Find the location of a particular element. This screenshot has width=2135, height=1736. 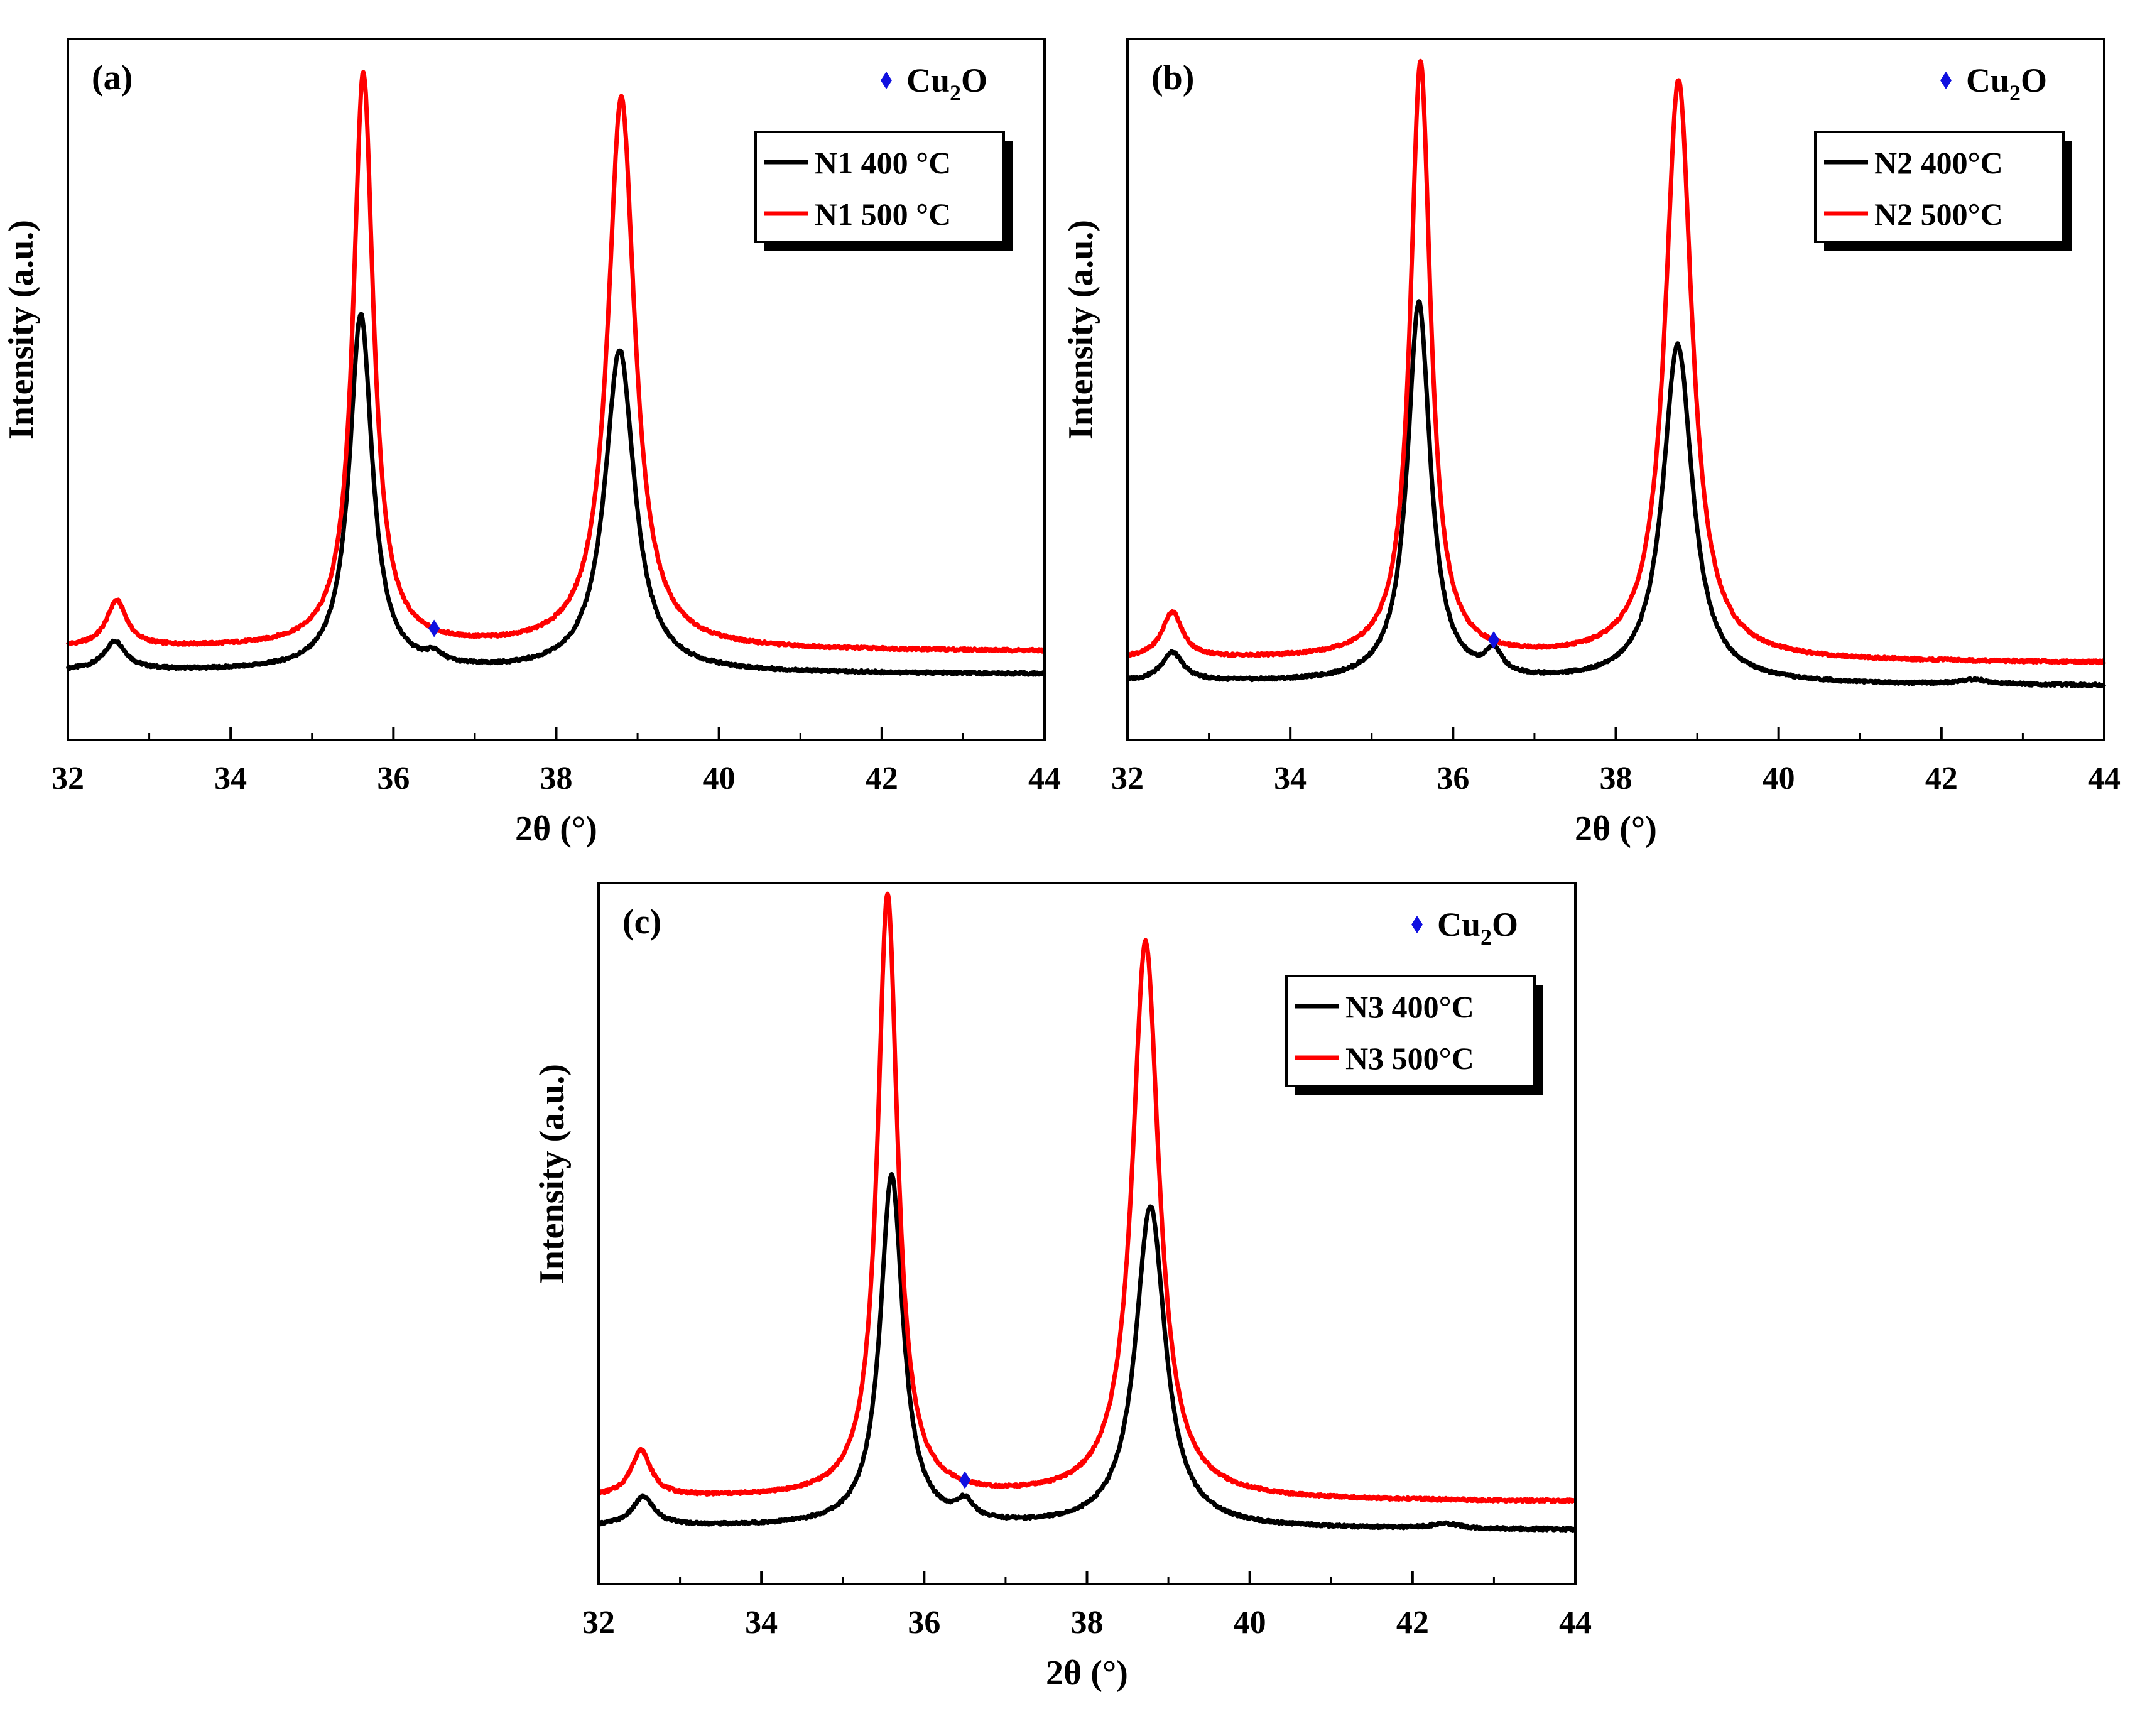

legend-entry-label: N3 500°C is located at coordinates (1409, 1058).